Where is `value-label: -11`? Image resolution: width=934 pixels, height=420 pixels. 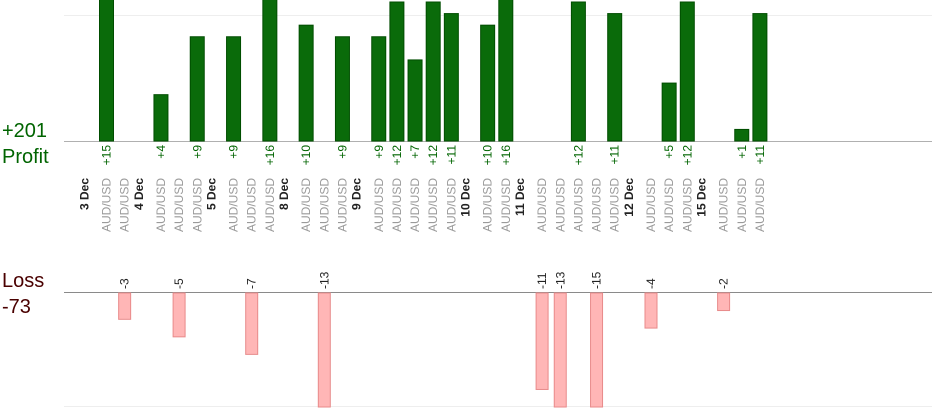 value-label: -11 is located at coordinates (542, 280).